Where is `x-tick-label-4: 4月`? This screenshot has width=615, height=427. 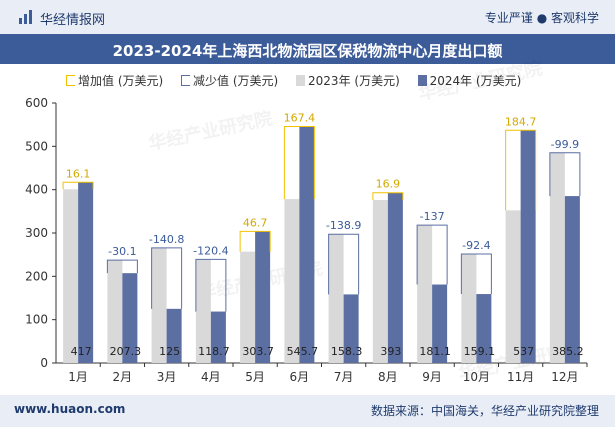
x-tick-label-4: 4月 is located at coordinates (211, 377).